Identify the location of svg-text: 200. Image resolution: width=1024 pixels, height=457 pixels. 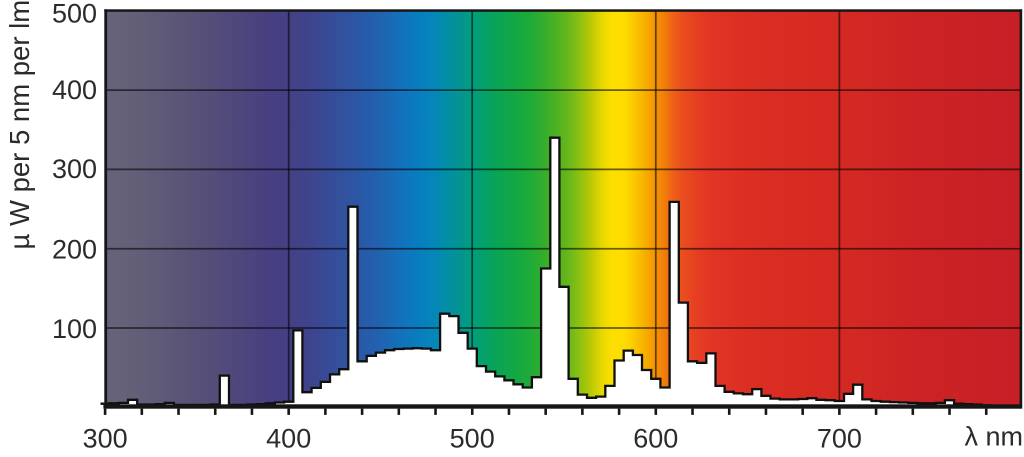
(74, 250).